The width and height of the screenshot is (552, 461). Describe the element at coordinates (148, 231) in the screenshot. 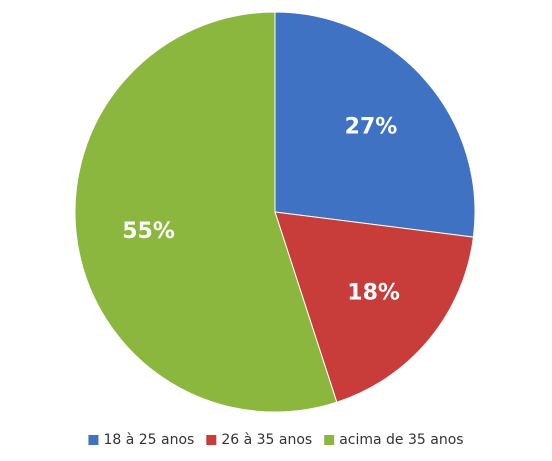

I see `slice-label: 55%` at that location.